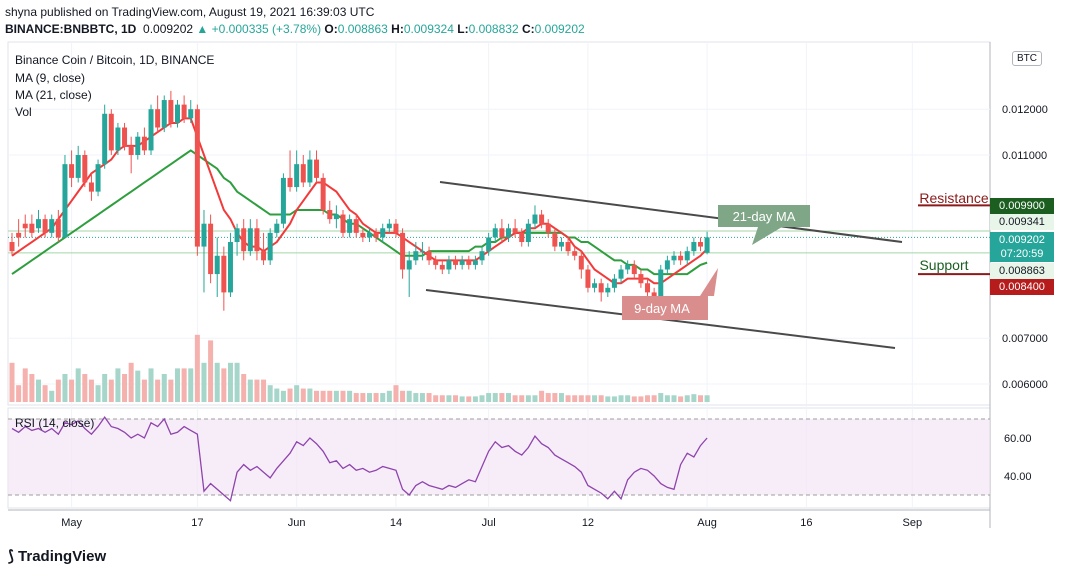  Describe the element at coordinates (168, 29) in the screenshot. I see `last-price: 0.009202` at that location.